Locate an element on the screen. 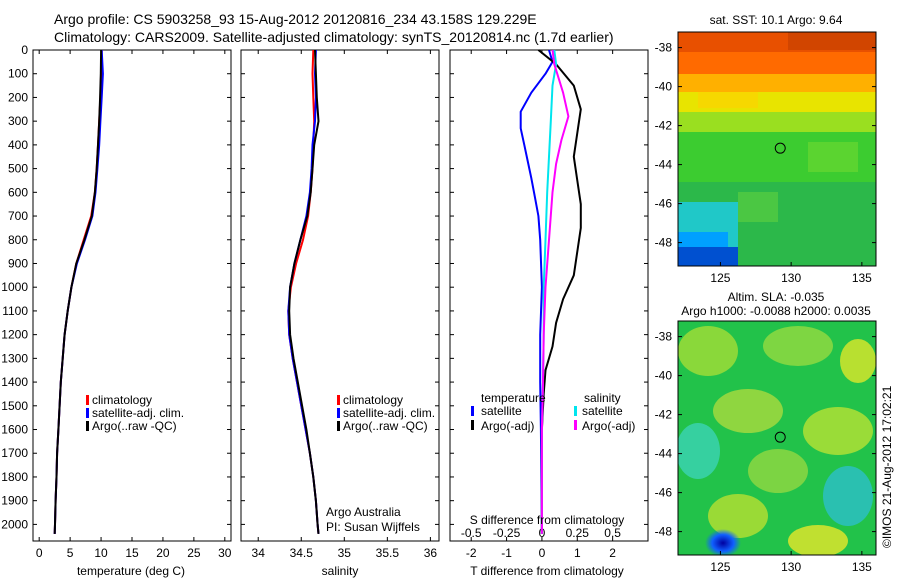 This screenshot has width=900, height=580. legend-argo-2: Argo(..raw -QC) is located at coordinates (385, 426).